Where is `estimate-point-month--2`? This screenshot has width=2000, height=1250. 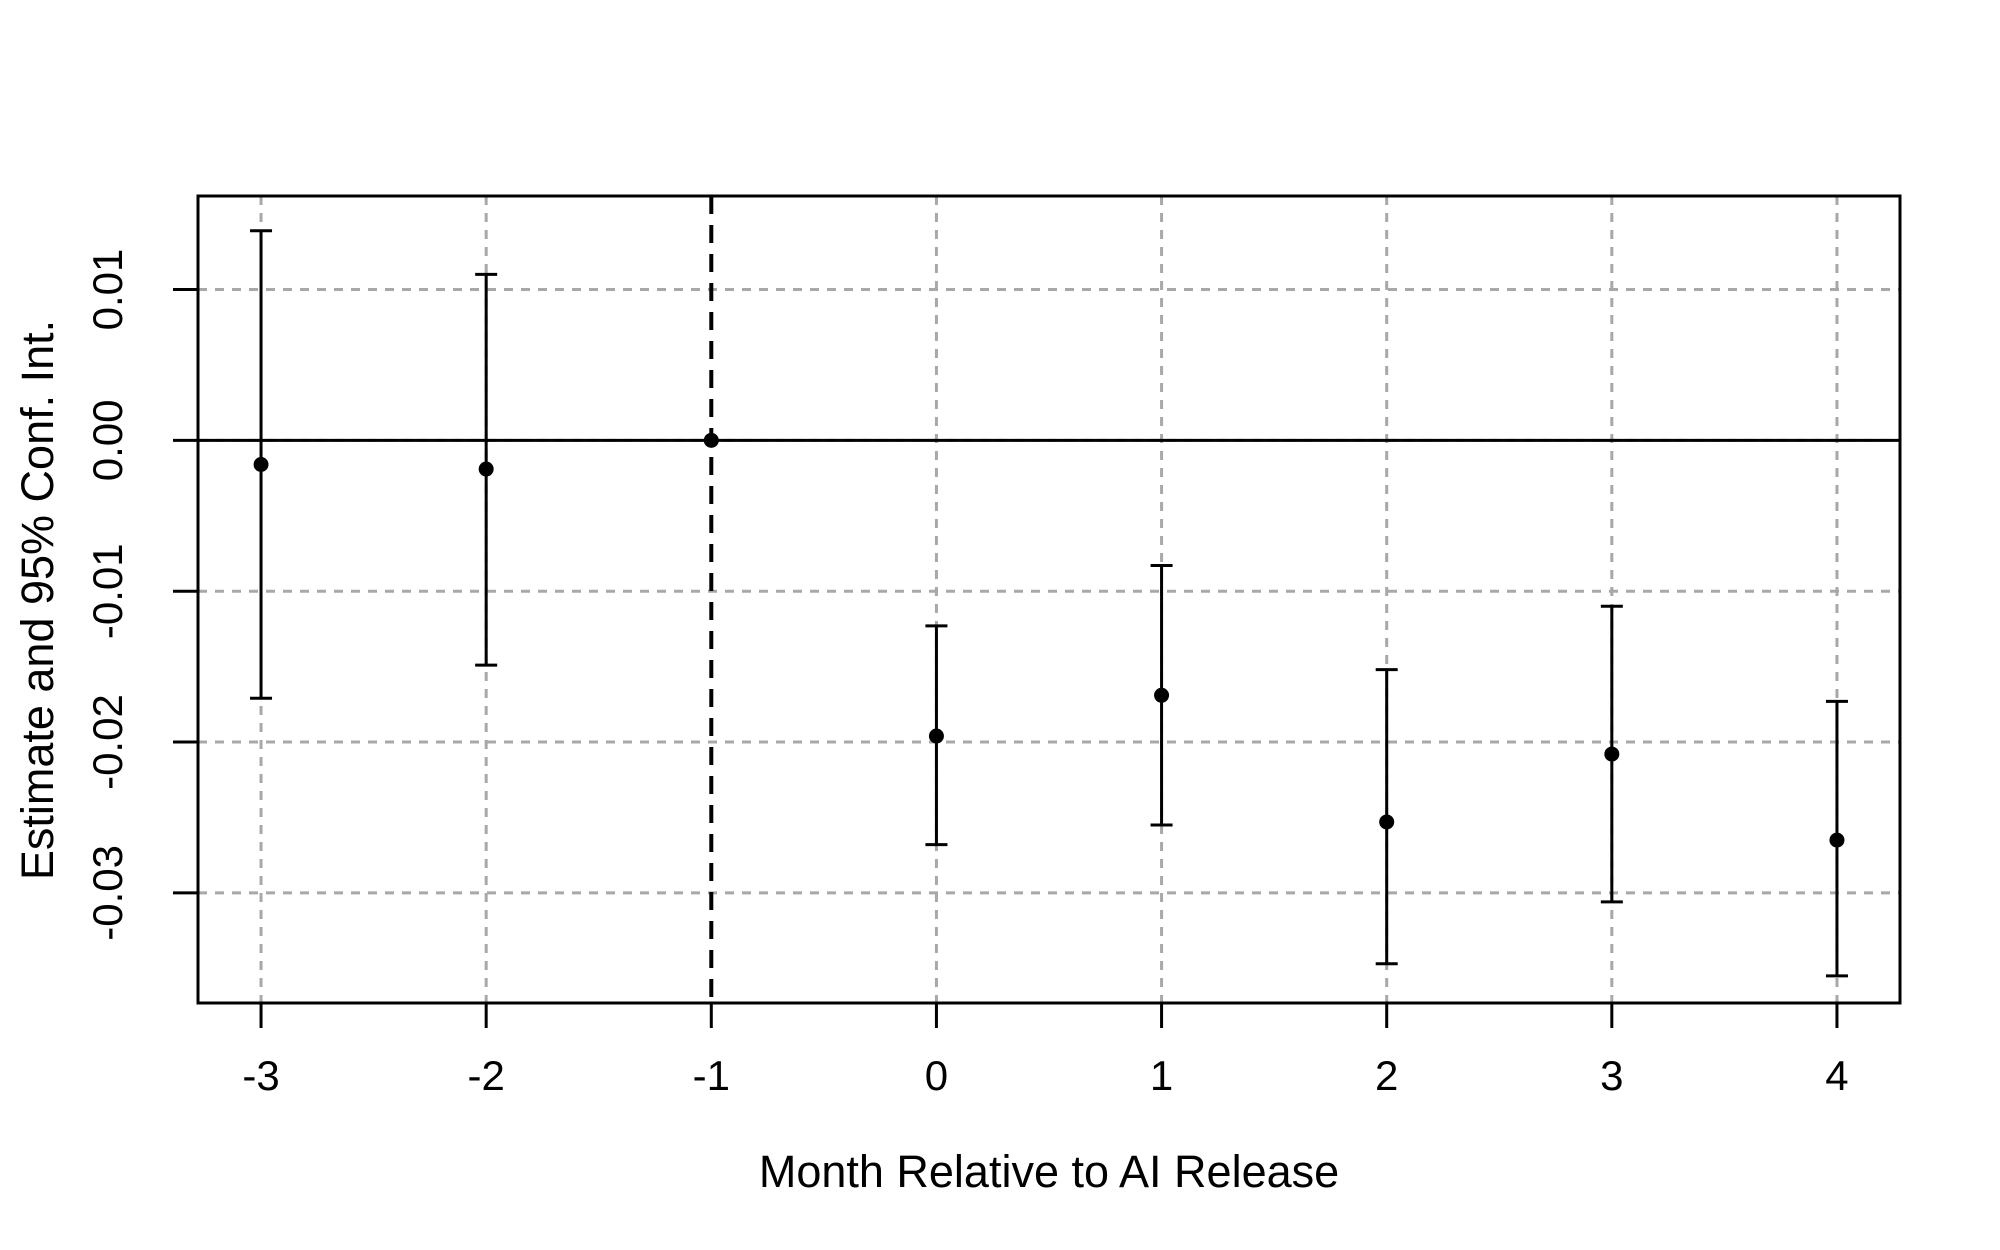 estimate-point-month--2 is located at coordinates (486, 469).